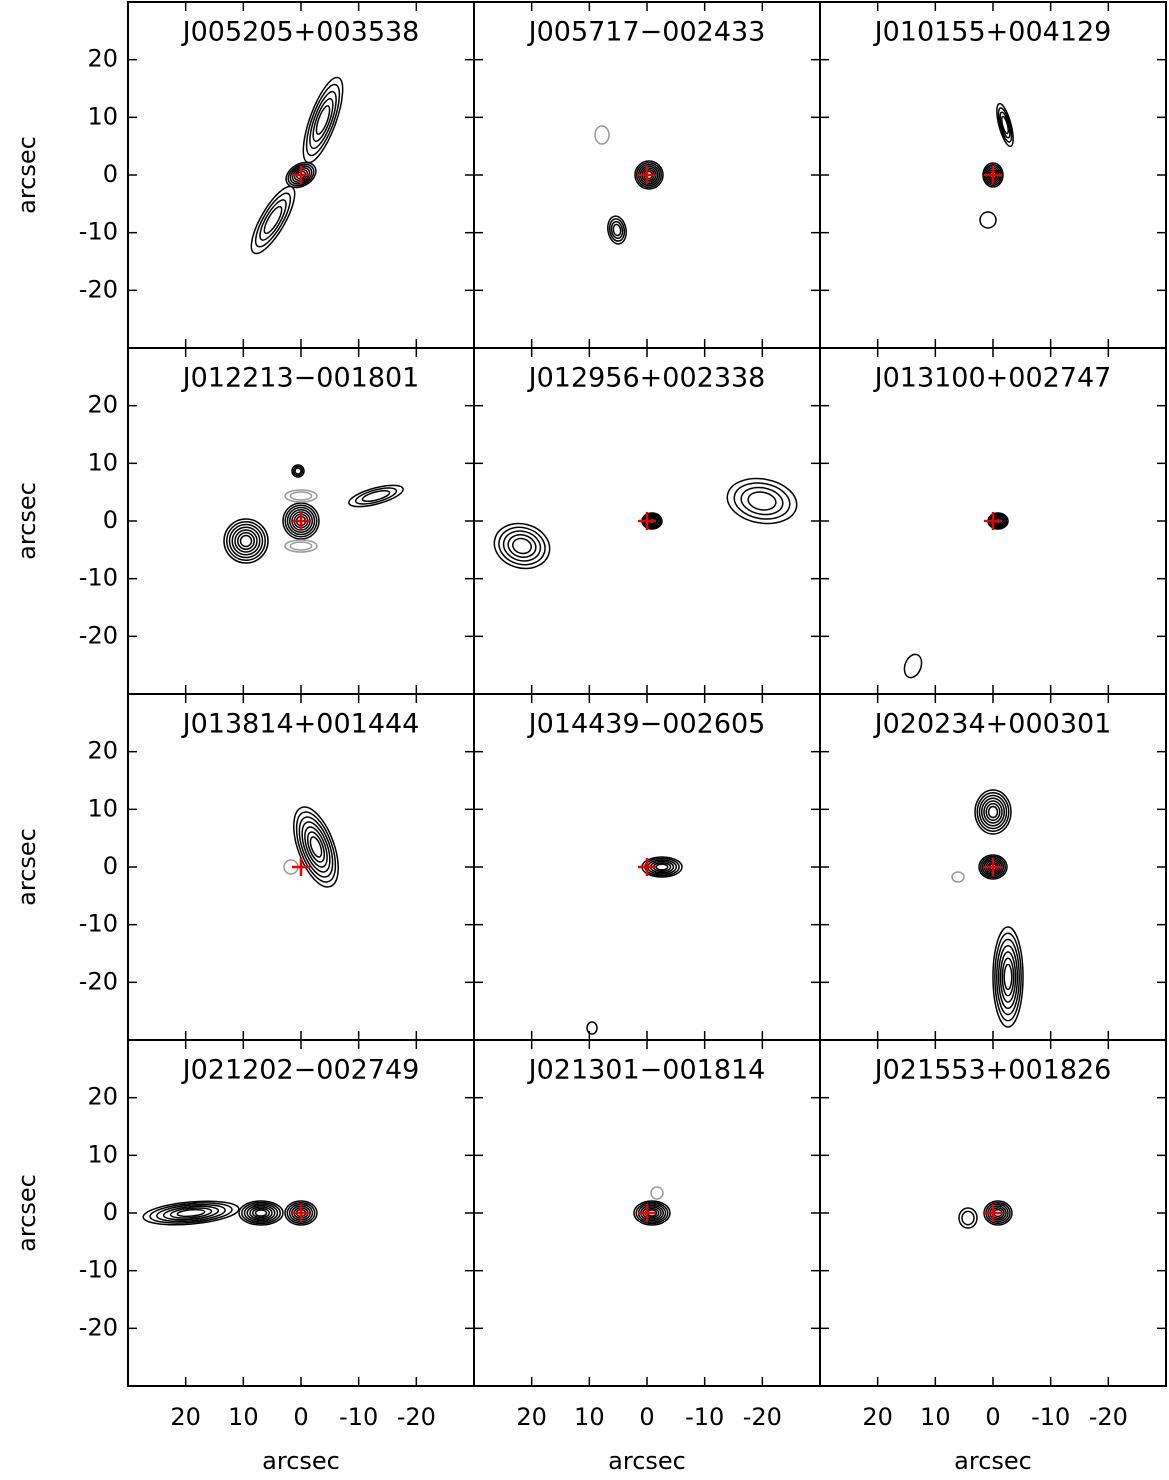 The height and width of the screenshot is (1480, 1169). Describe the element at coordinates (992, 378) in the screenshot. I see `panel-title: J013100+002747` at that location.